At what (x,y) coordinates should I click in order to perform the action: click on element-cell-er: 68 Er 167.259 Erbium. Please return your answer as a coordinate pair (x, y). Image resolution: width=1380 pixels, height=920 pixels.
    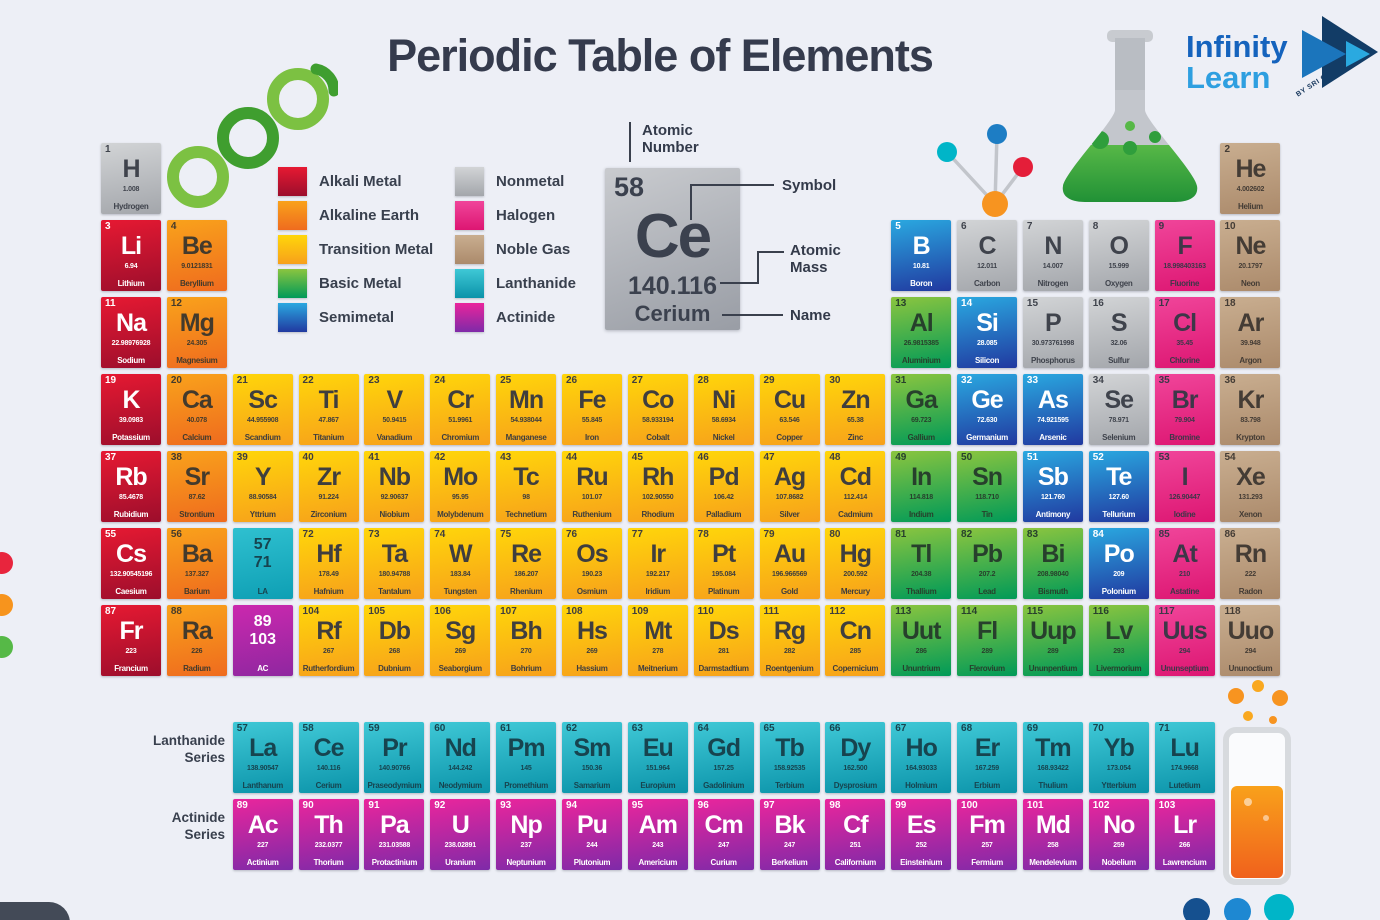
    Looking at the image, I should click on (987, 757).